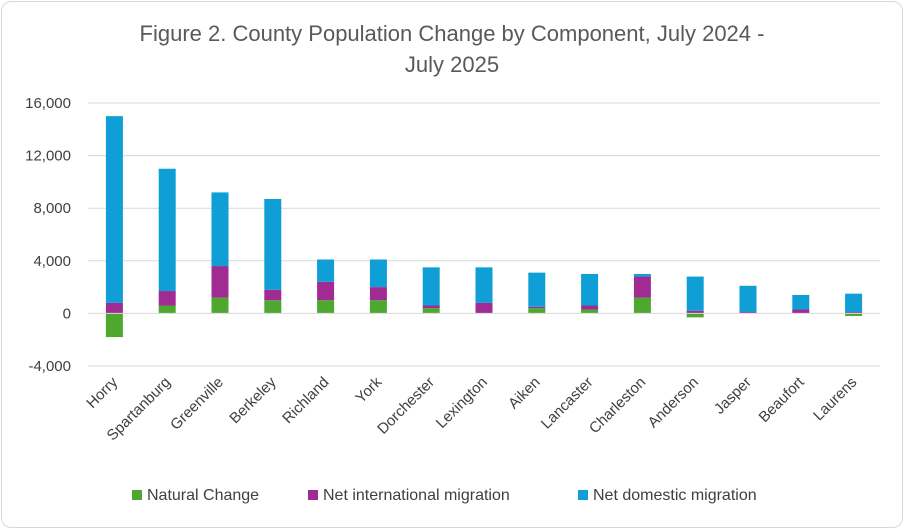 Image resolution: width=904 pixels, height=529 pixels. Describe the element at coordinates (617, 405) in the screenshot. I see `x-category-label: Charleston` at that location.